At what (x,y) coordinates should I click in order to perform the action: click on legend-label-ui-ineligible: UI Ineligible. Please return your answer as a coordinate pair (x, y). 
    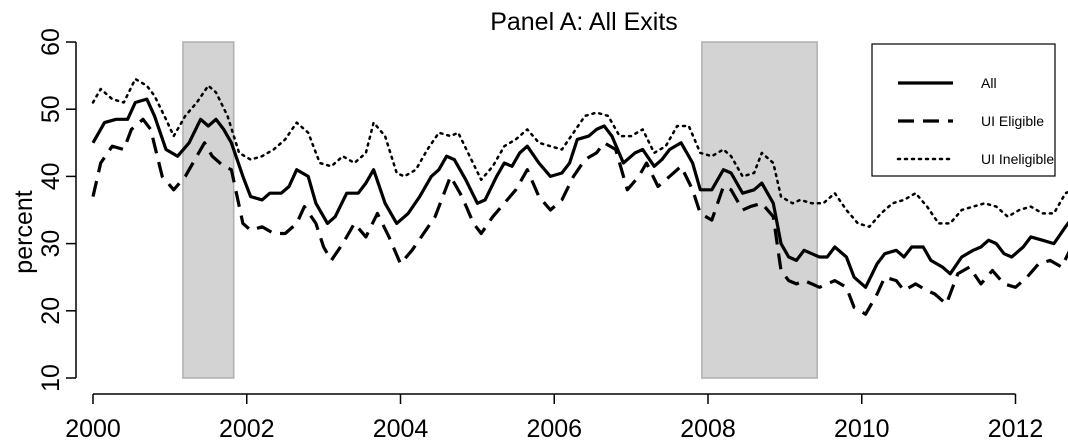
    Looking at the image, I should click on (1017, 159).